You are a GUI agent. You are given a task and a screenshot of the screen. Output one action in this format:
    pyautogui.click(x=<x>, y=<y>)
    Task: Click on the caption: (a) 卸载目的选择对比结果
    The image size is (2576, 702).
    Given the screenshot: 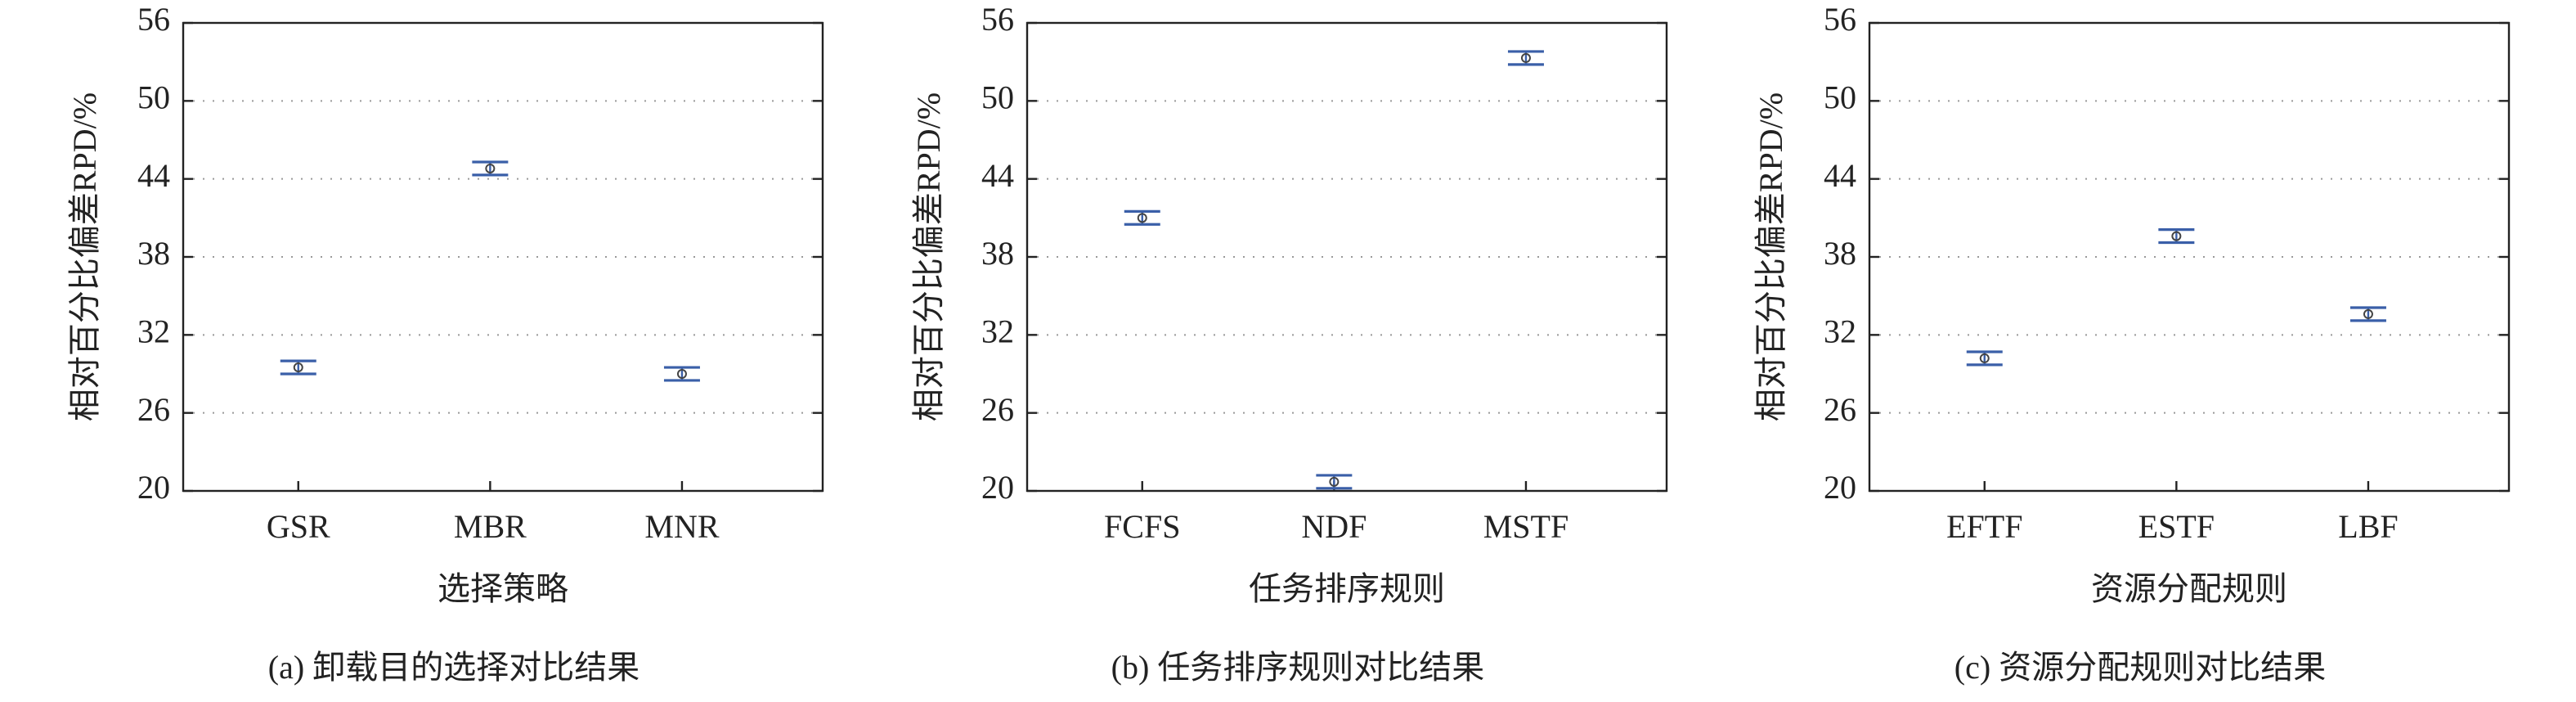 What is the action you would take?
    pyautogui.click(x=454, y=668)
    